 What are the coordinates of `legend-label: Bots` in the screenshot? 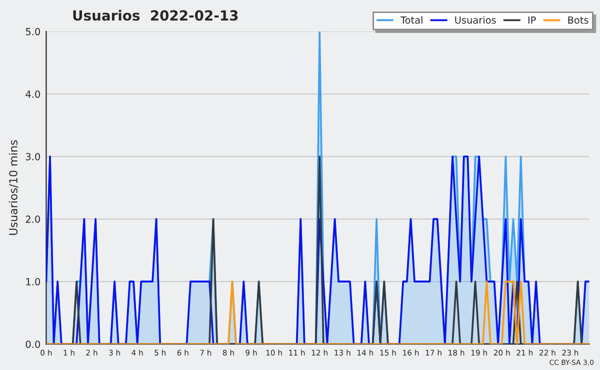 It's located at (578, 20).